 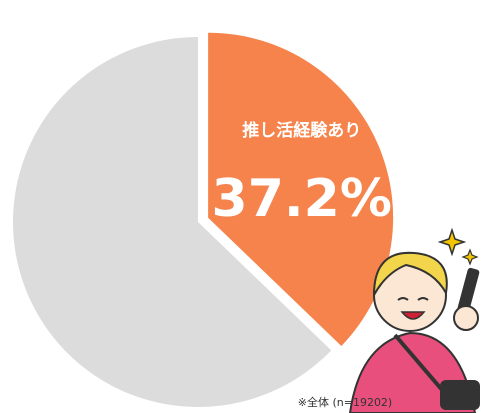 What do you see at coordinates (345, 402) in the screenshot?
I see `footnote: ※全体 (n=19202)` at bounding box center [345, 402].